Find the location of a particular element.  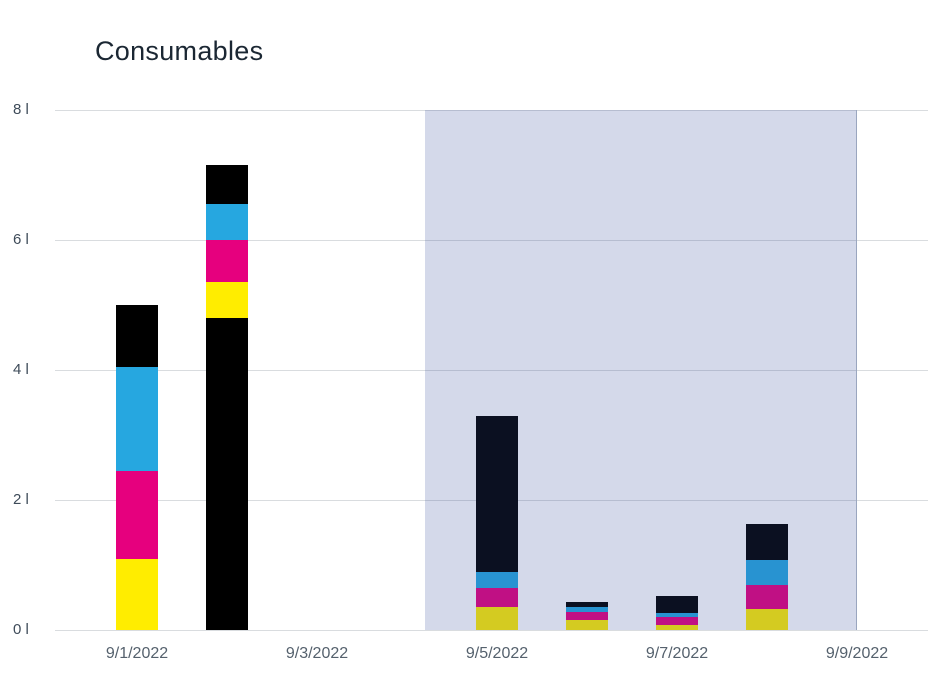

y-axis-tick-label: 6 l is located at coordinates (21, 239).